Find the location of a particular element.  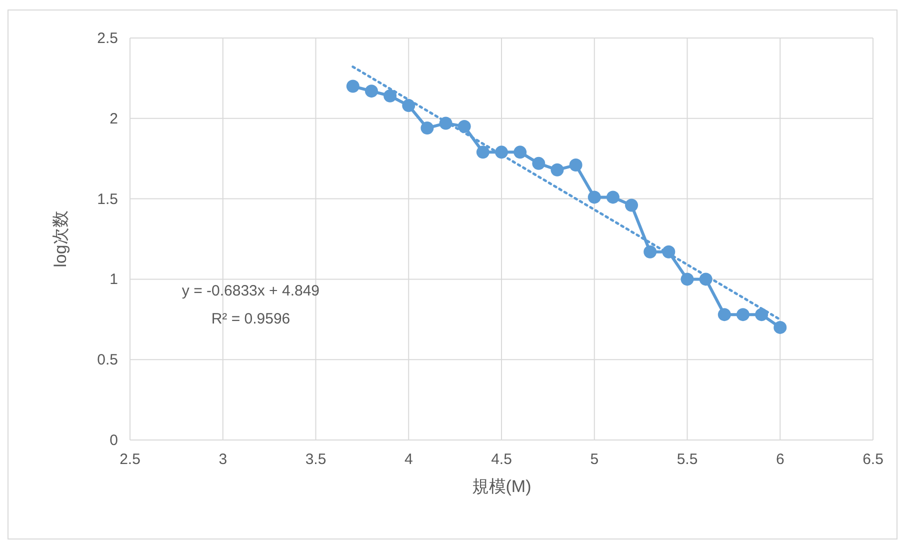

x-tick-label: 6.5 is located at coordinates (873, 459).